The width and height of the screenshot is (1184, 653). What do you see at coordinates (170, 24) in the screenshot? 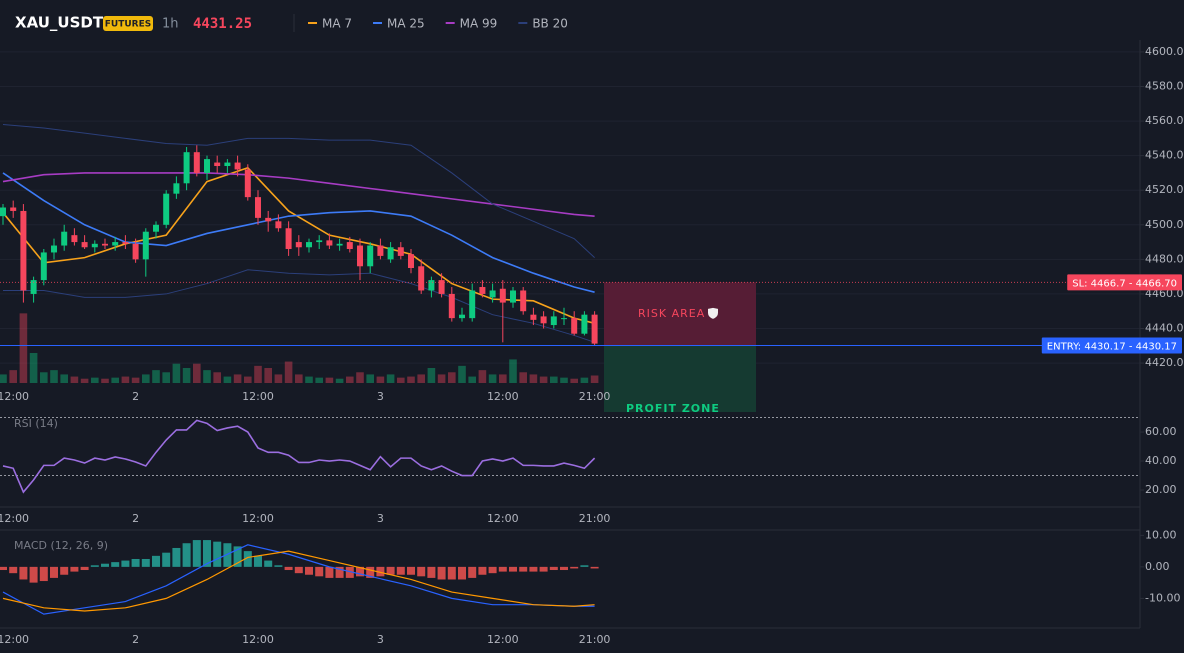
I see `interval: 1h` at bounding box center [170, 24].